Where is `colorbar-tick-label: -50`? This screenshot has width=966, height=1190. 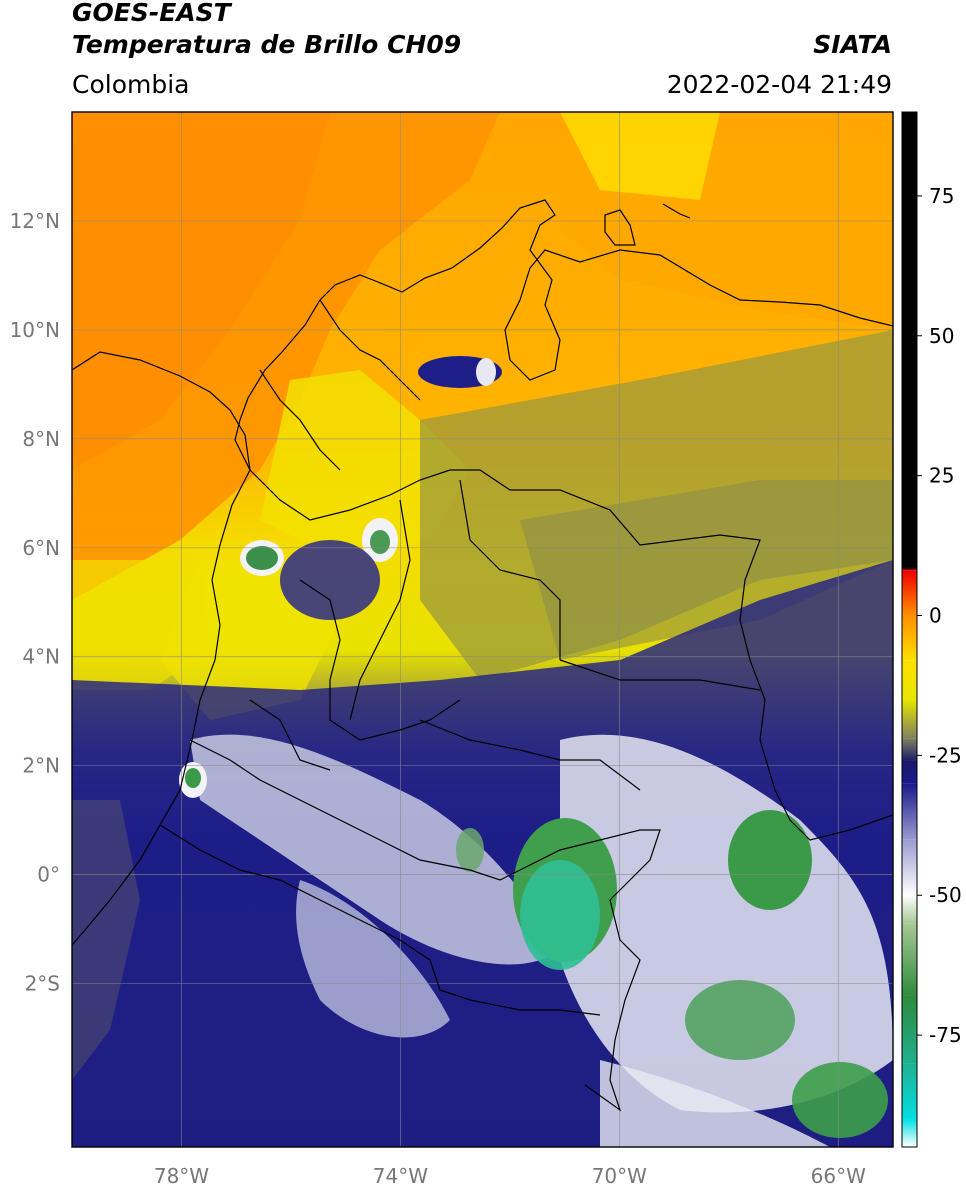
colorbar-tick-label: -50 is located at coordinates (945, 895).